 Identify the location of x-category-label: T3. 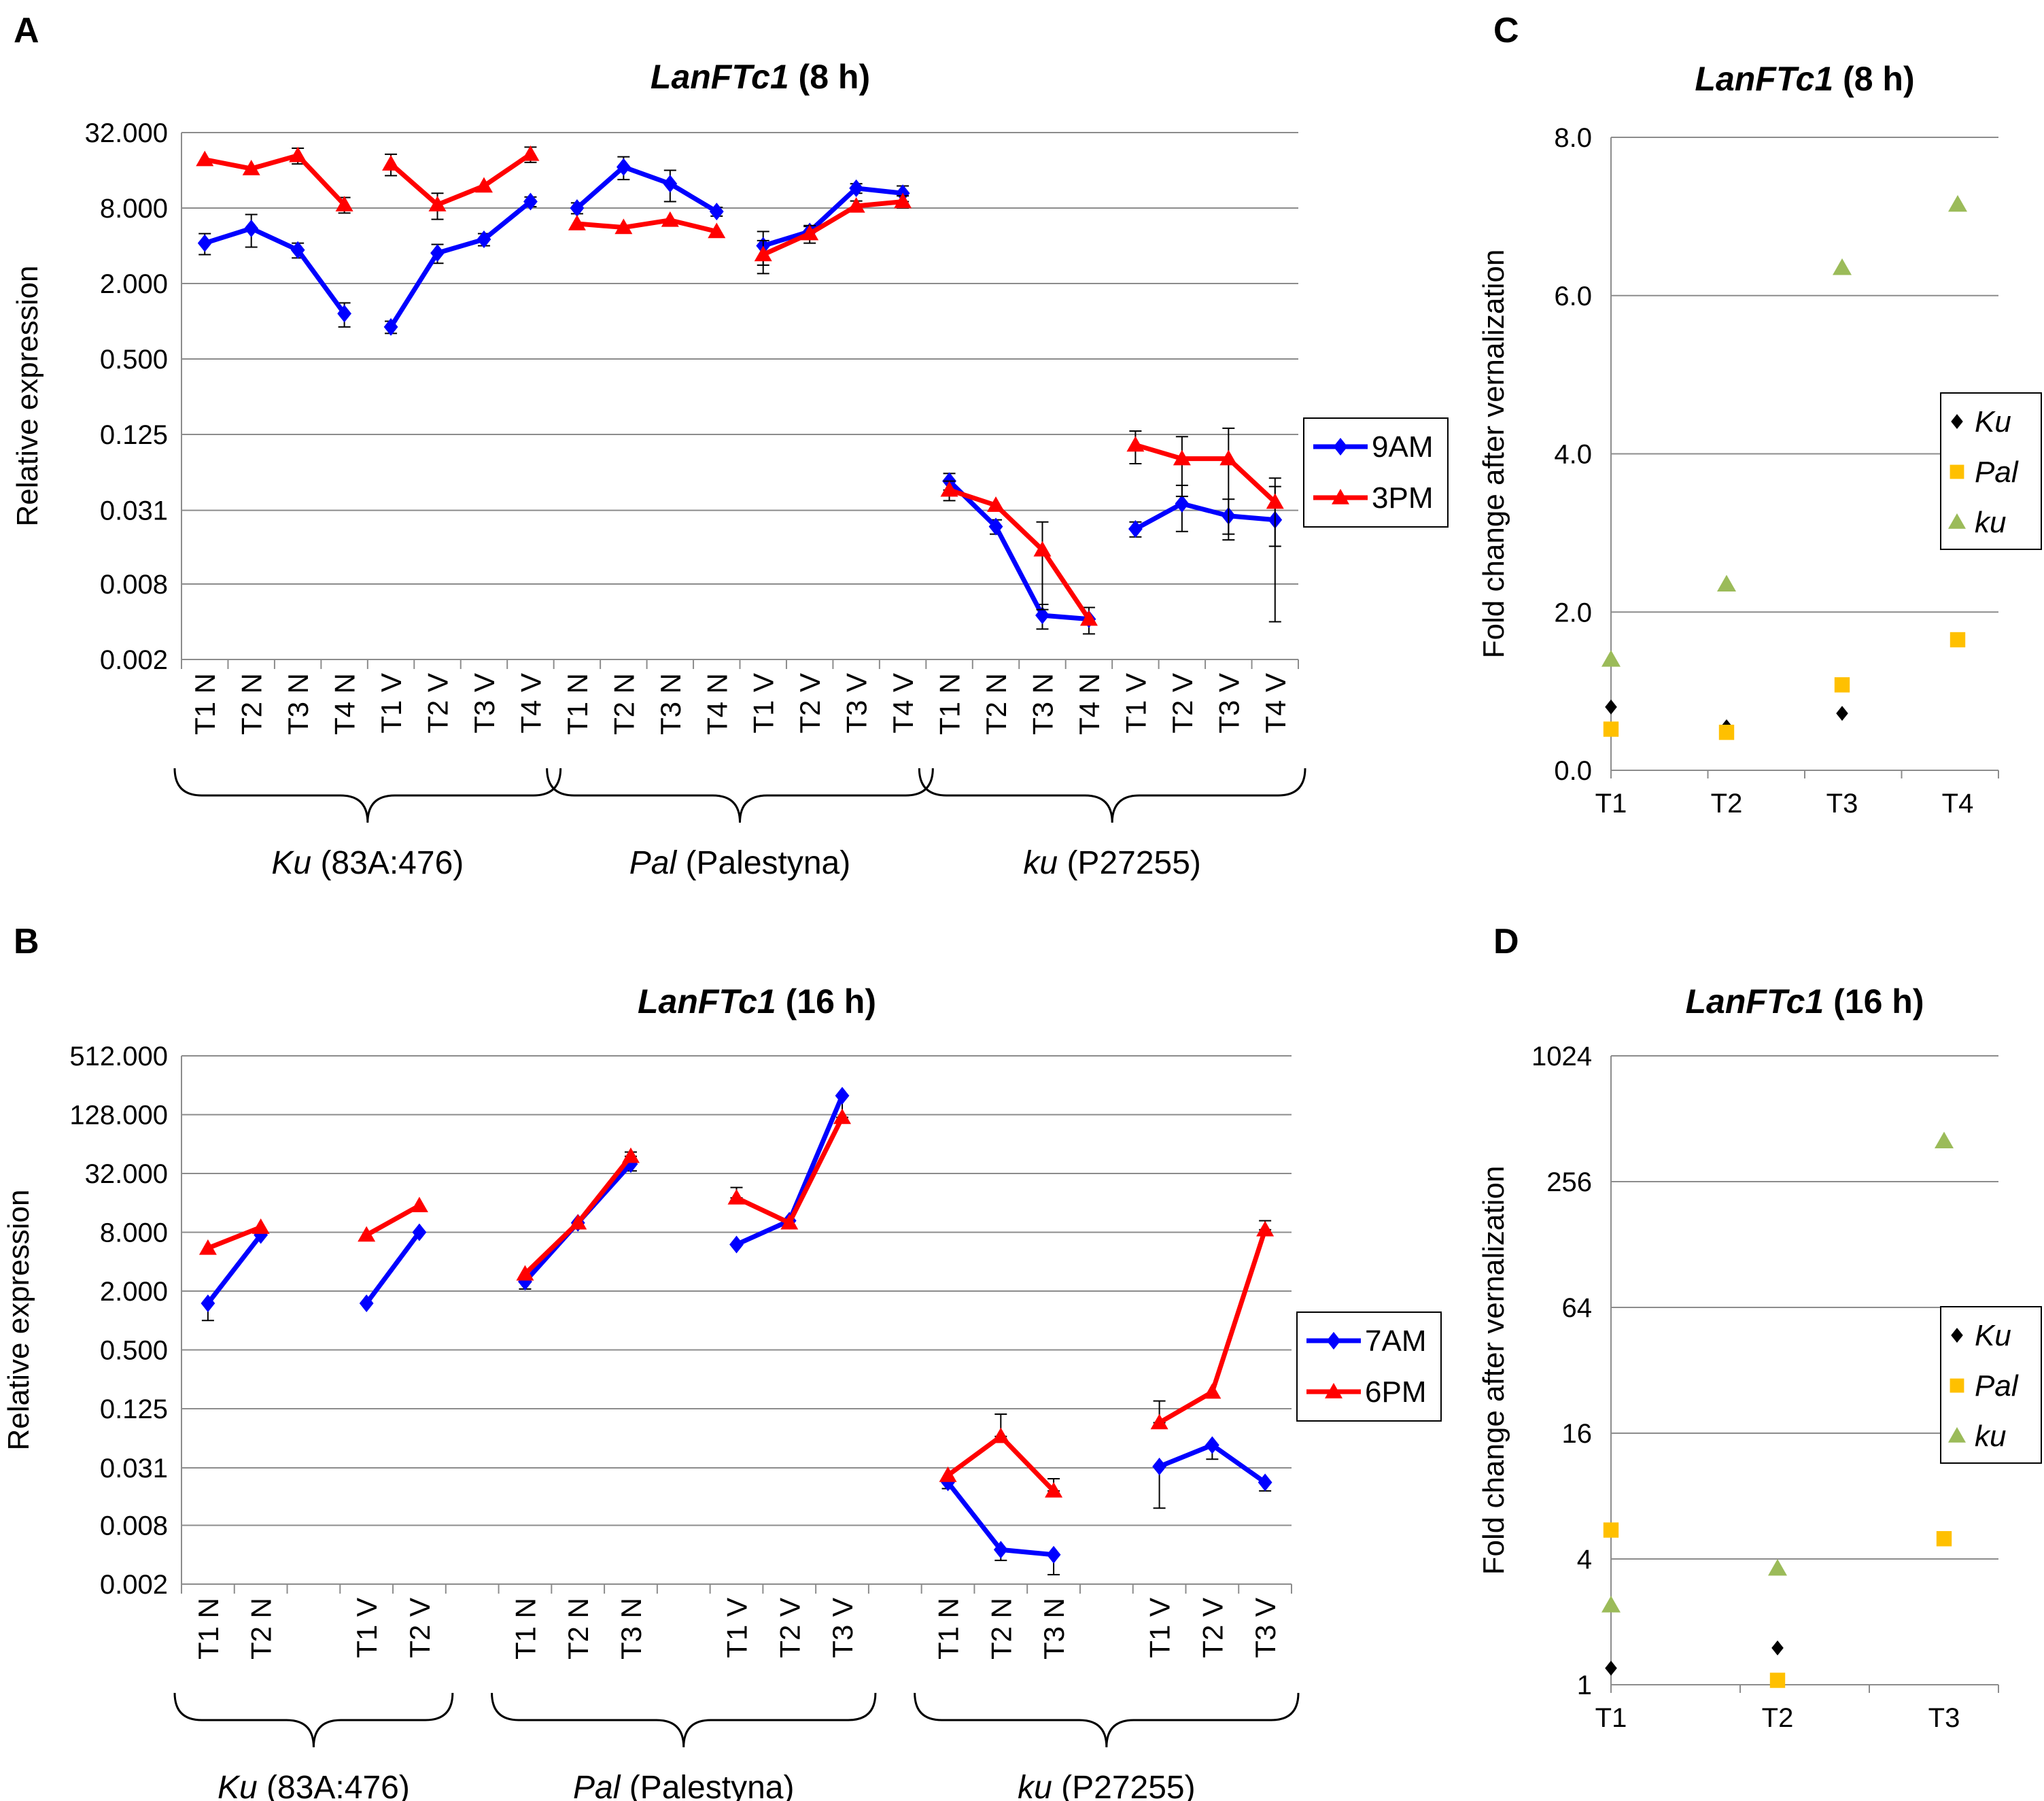
(1944, 1718).